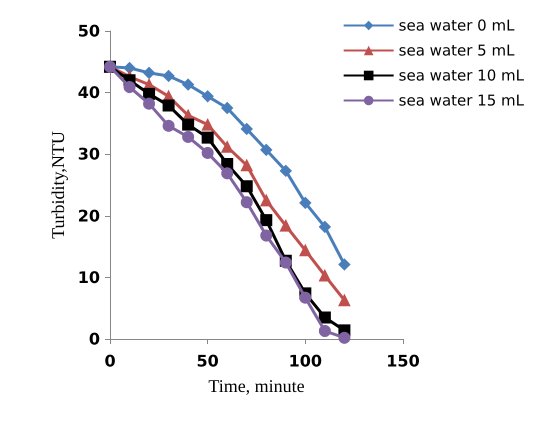 The height and width of the screenshot is (428, 537). Describe the element at coordinates (89, 154) in the screenshot. I see `y-tick-label: 30` at that location.